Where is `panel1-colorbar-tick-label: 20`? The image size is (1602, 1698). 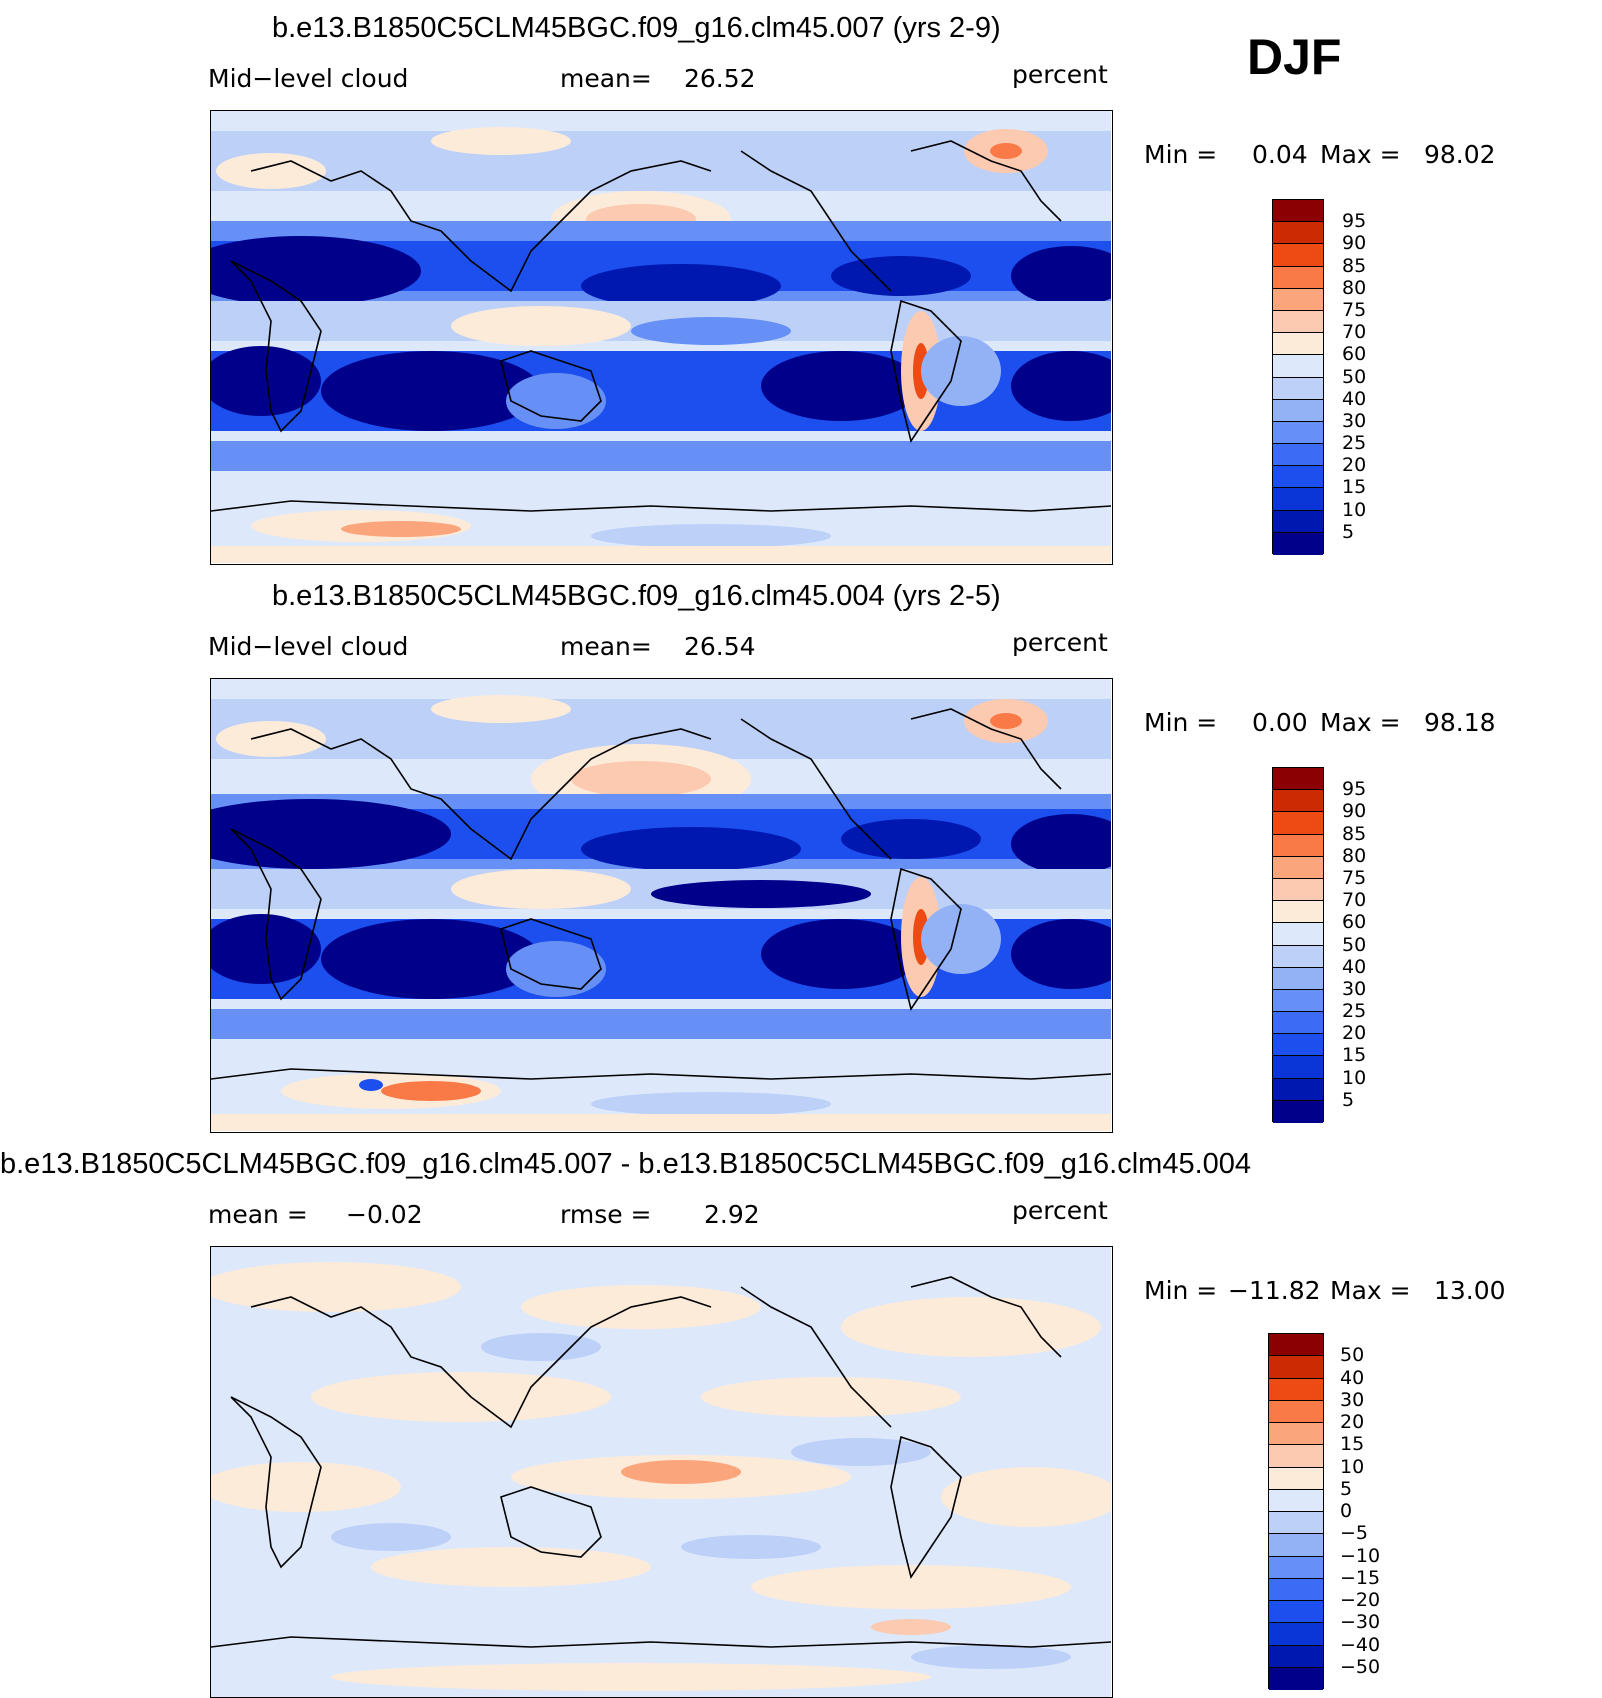 panel1-colorbar-tick-label: 20 is located at coordinates (1354, 465).